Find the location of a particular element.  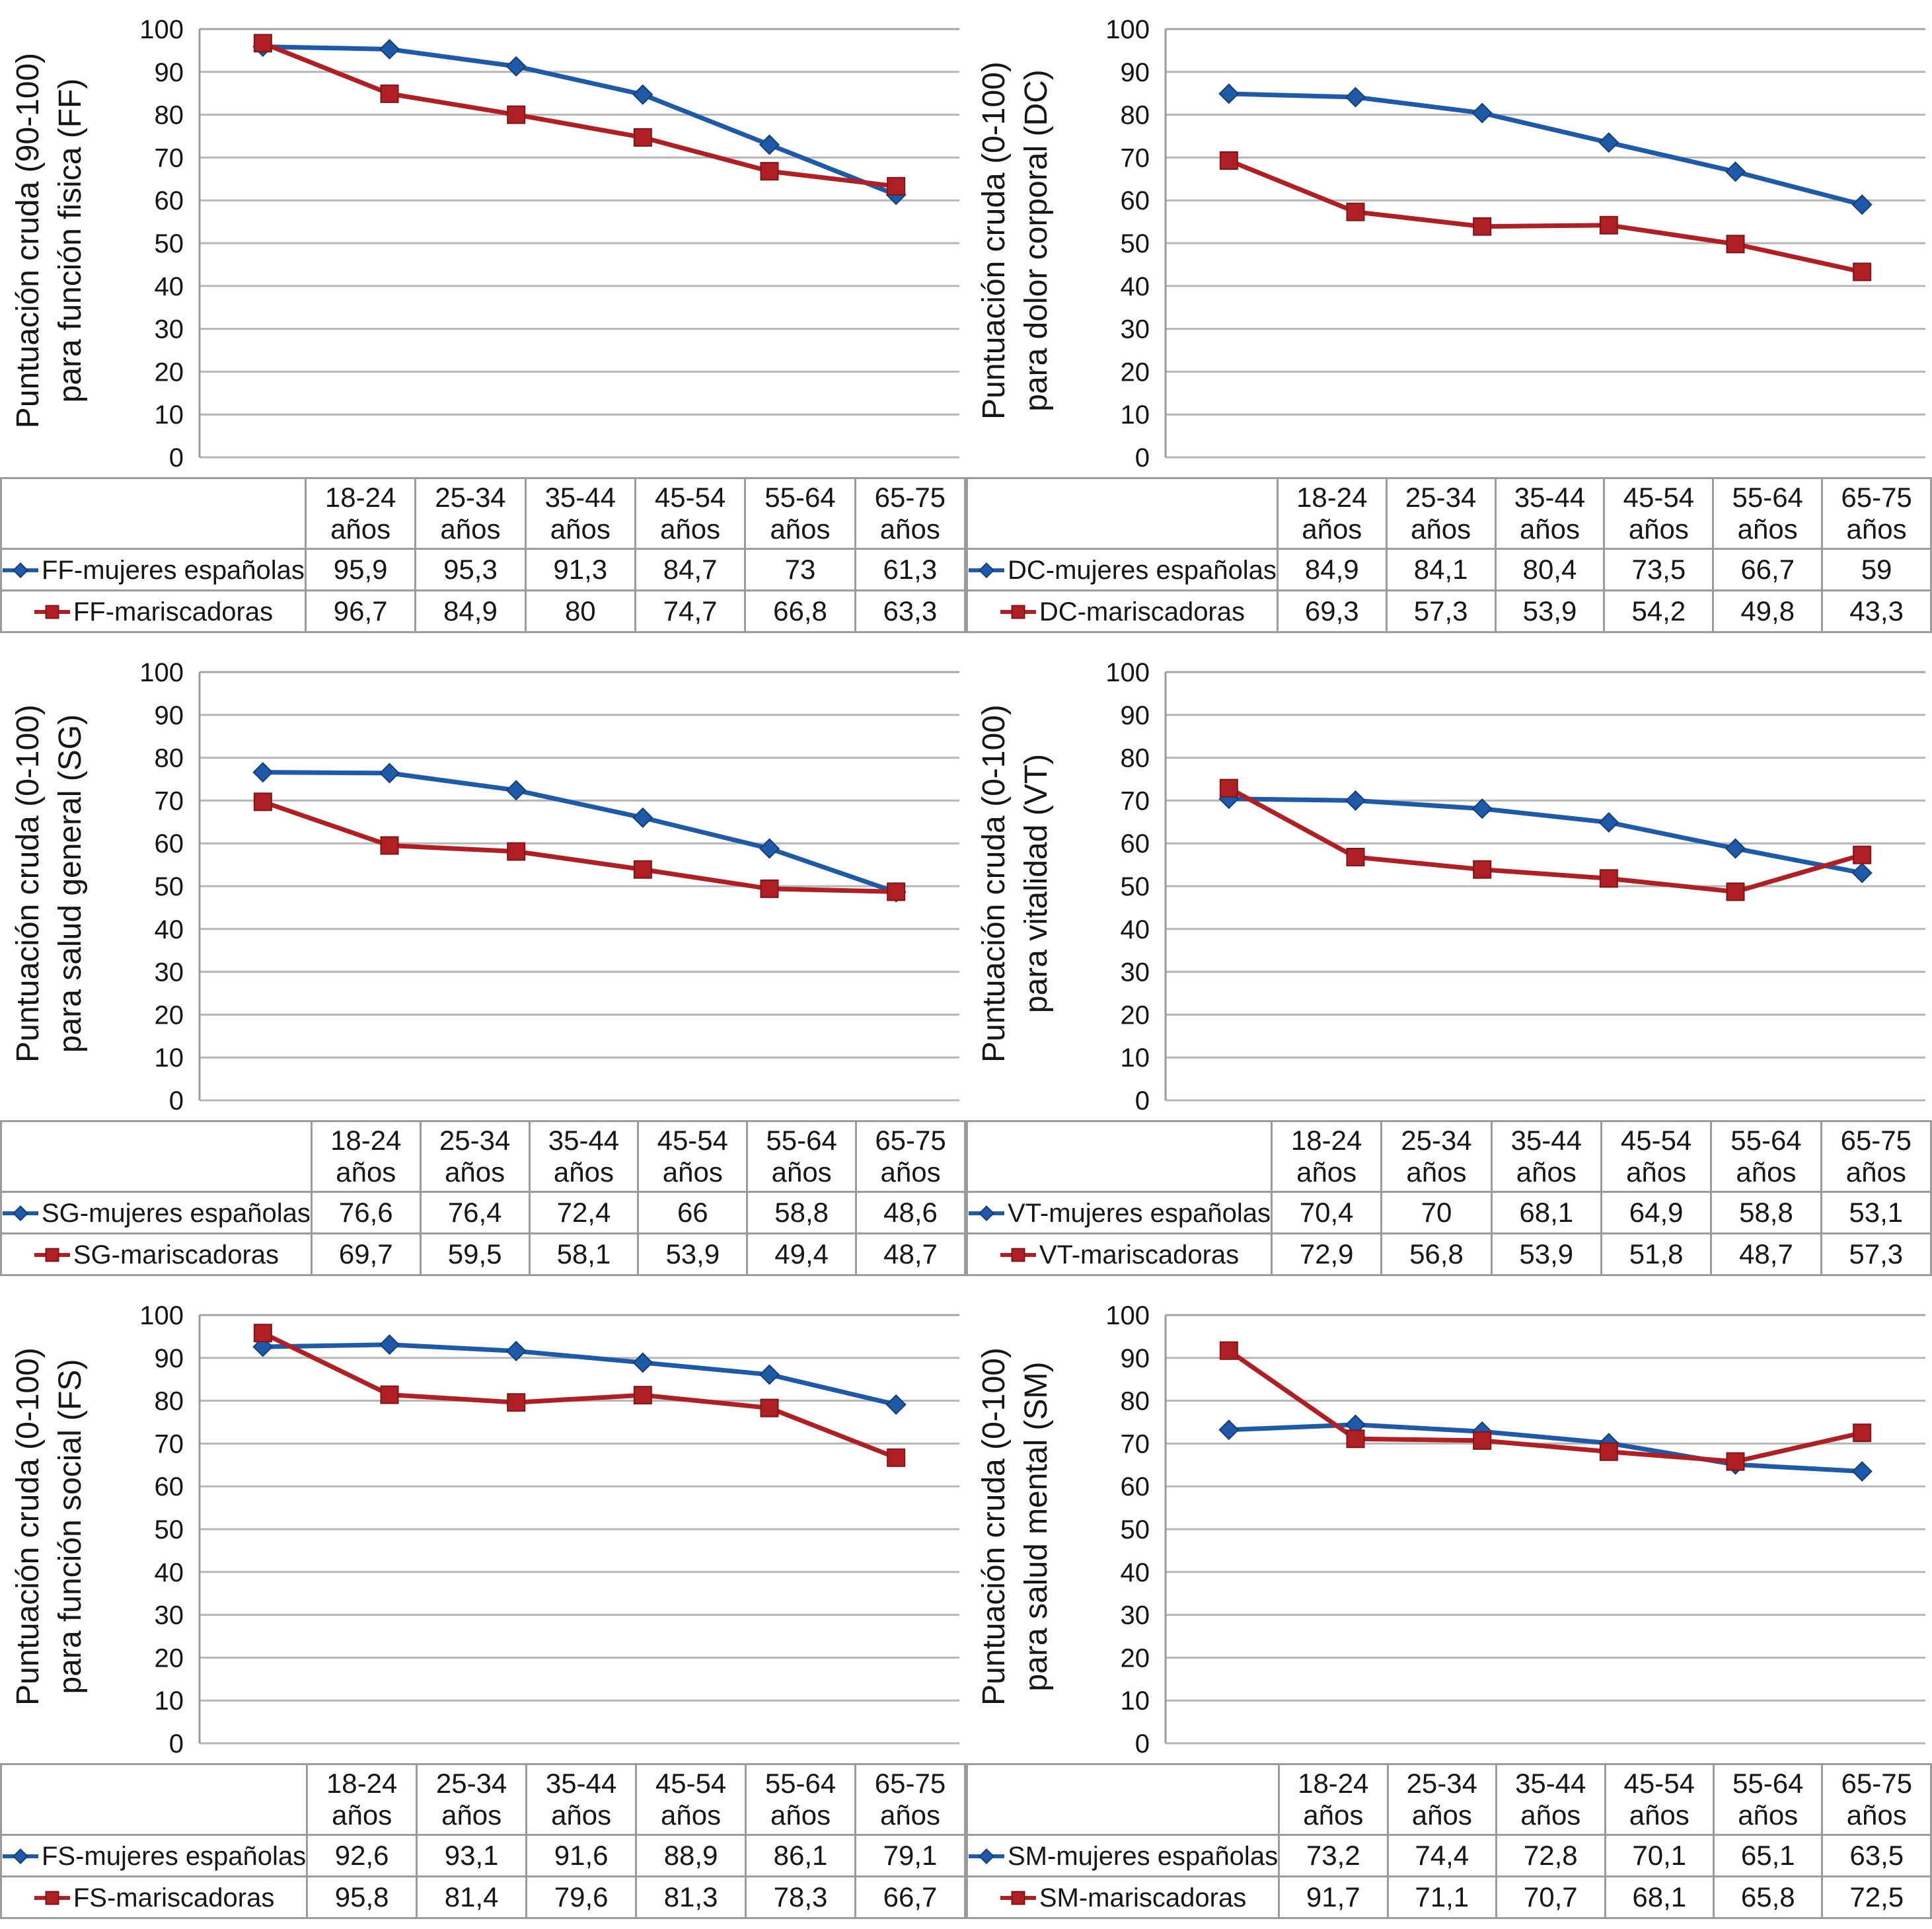

age-header-cell: 65-75 años is located at coordinates (1876, 1156).